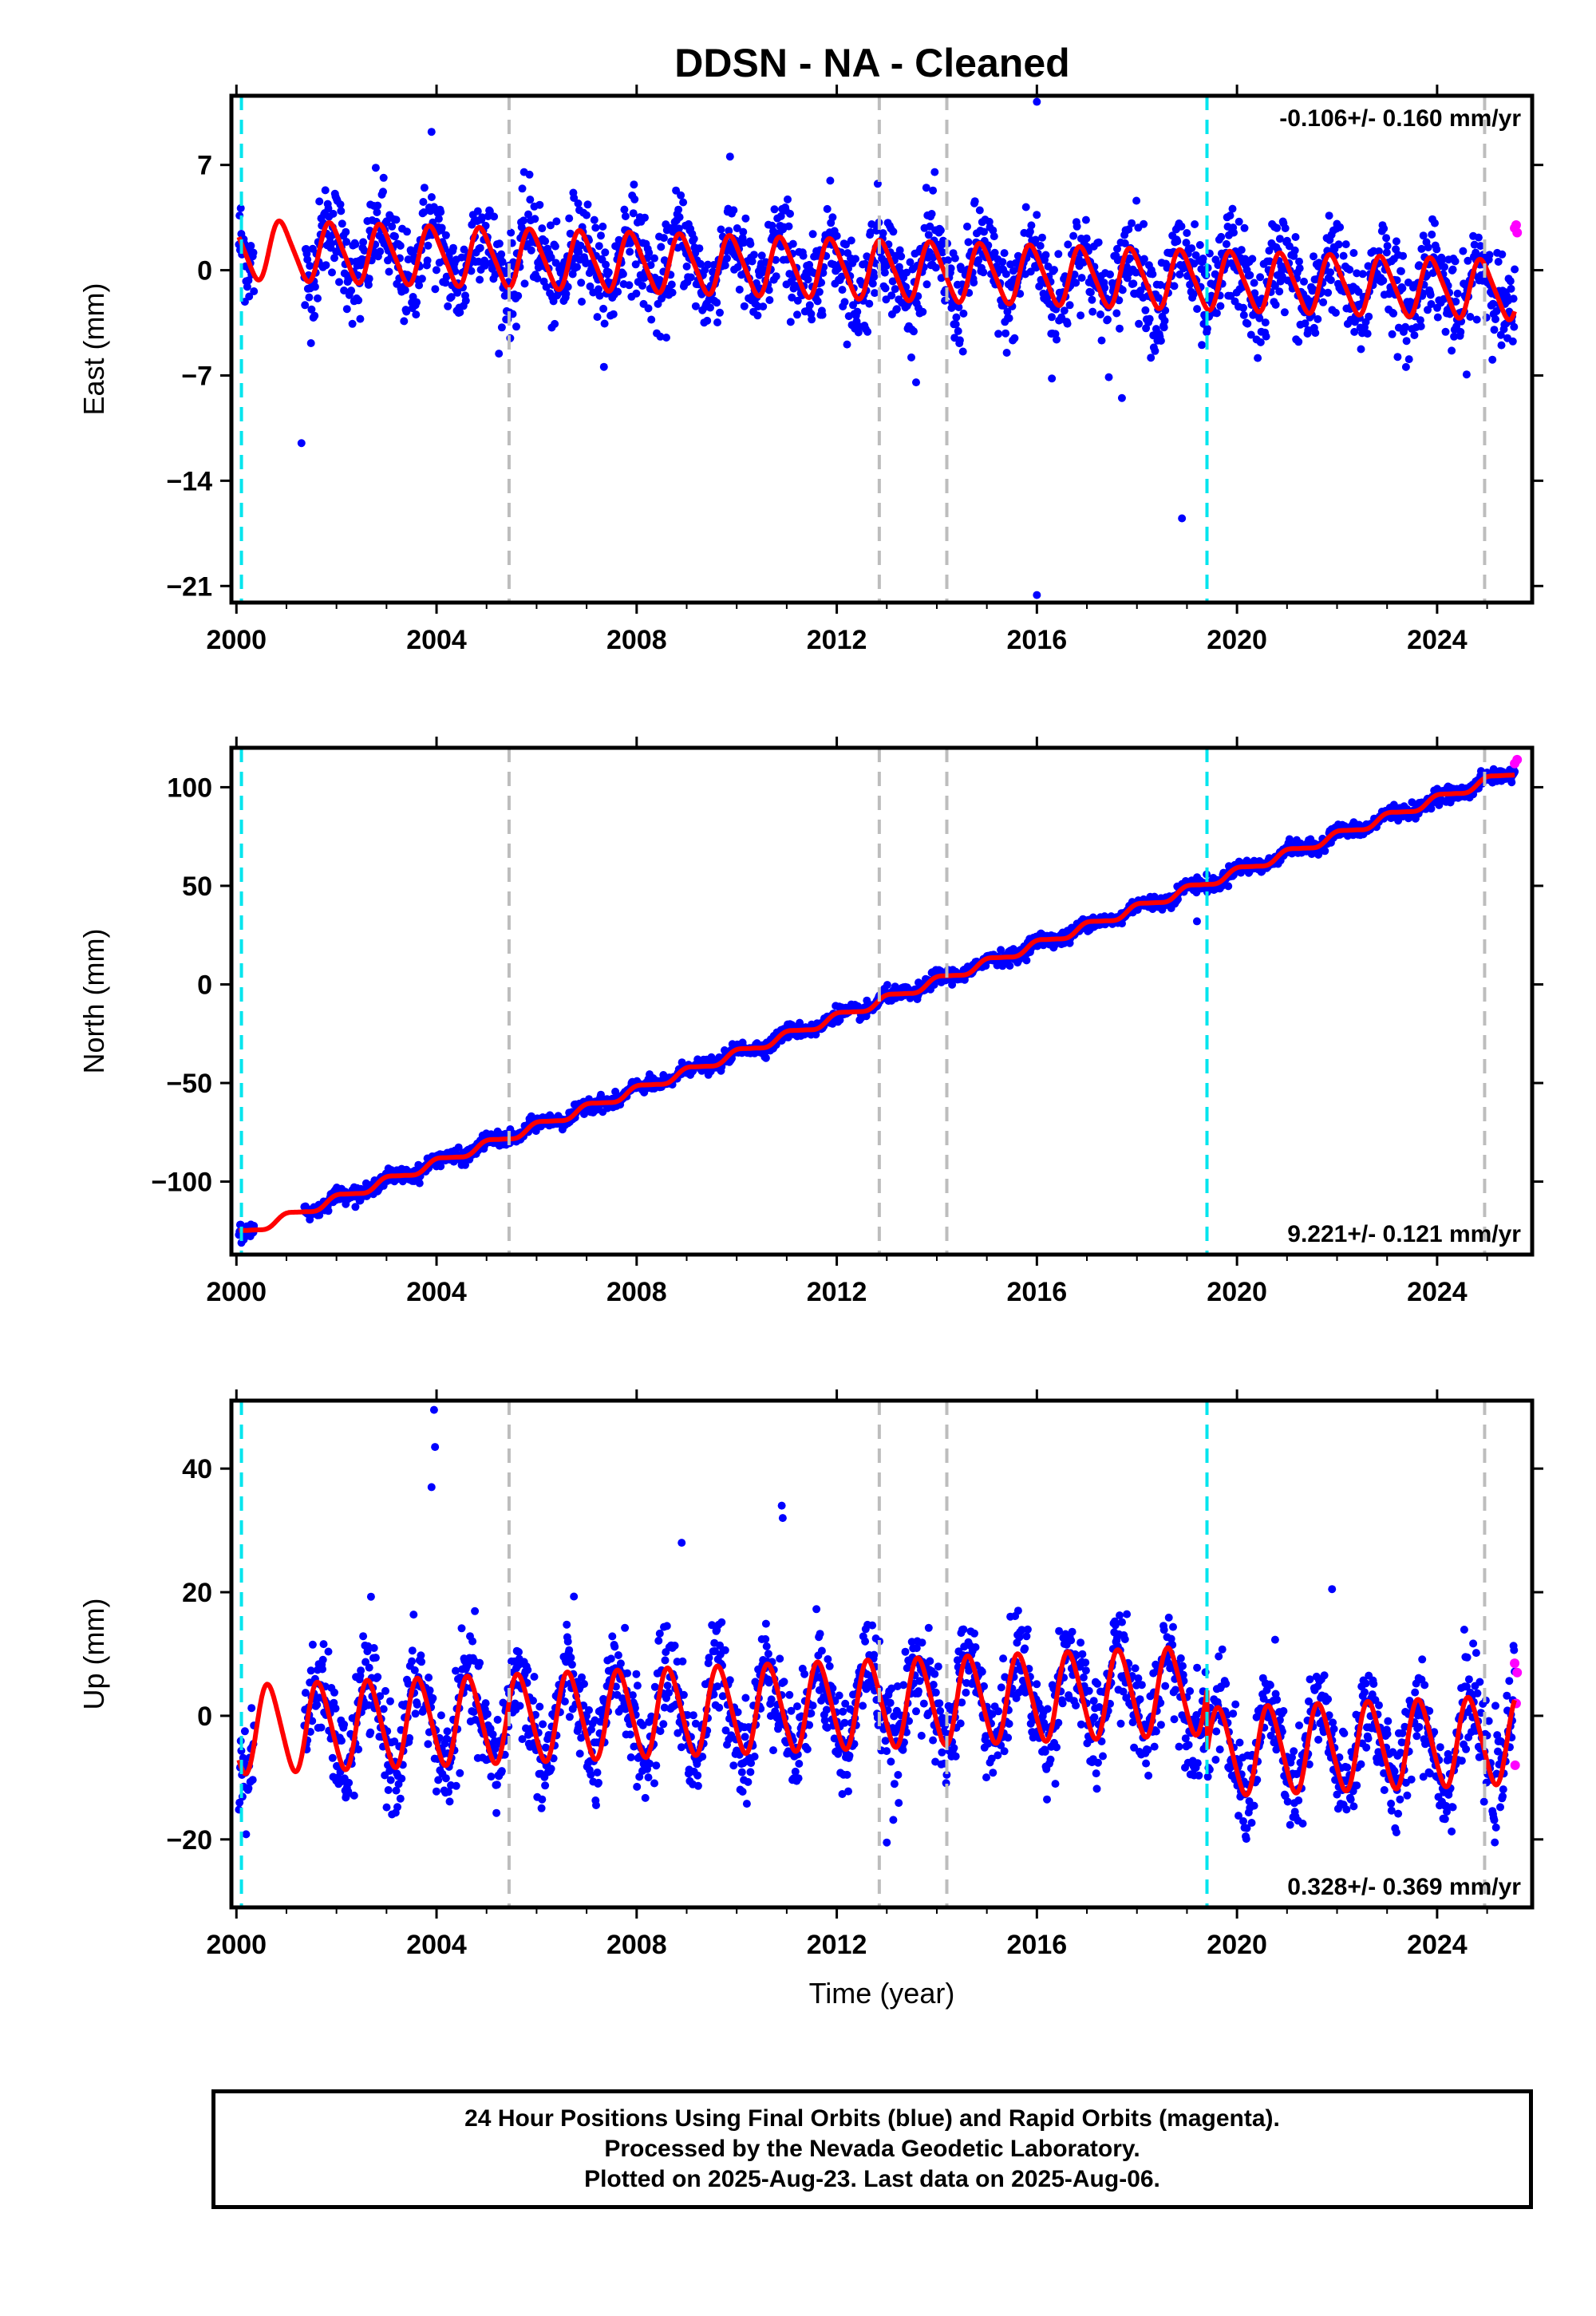  What do you see at coordinates (236, 640) in the screenshot?
I see `x-tick-label: 2000` at bounding box center [236, 640].